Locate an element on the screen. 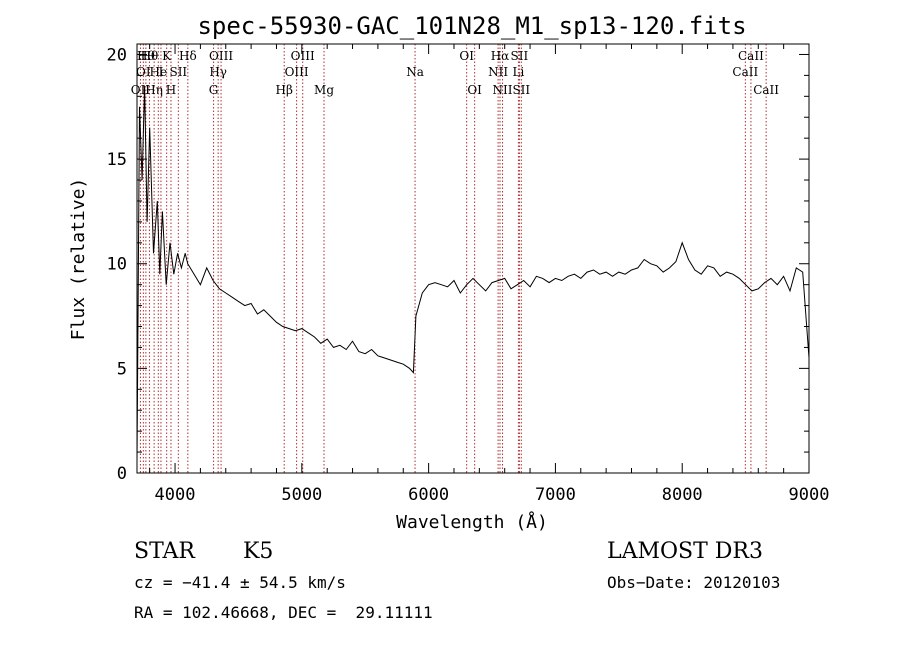  chart-title: spec-55930-GAC_101N28_M1_sp13-120.fits is located at coordinates (471, 26).